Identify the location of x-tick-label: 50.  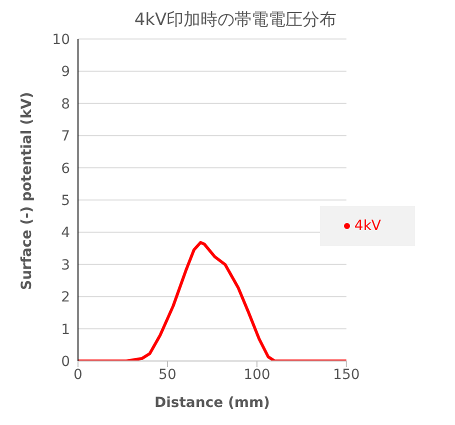
(167, 374).